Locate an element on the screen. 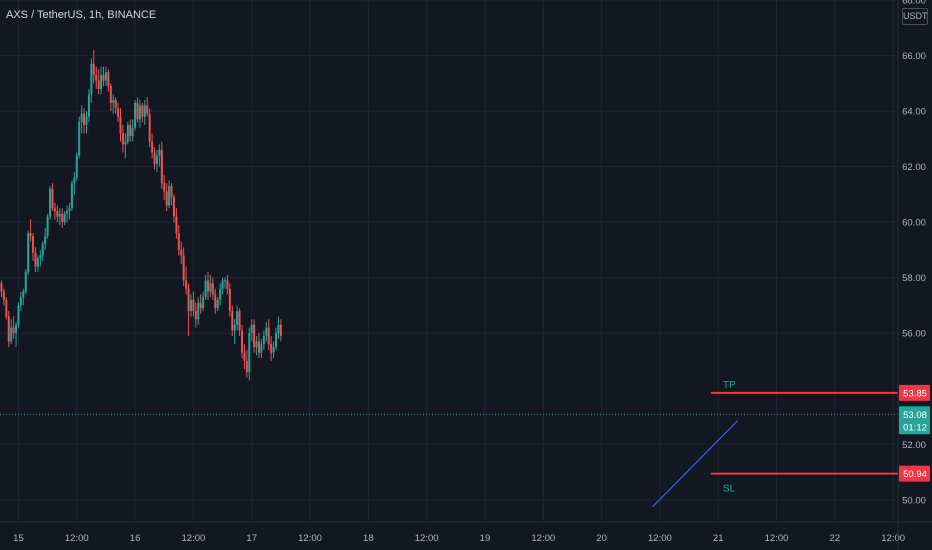 This screenshot has height=550, width=932. y-tick-label: 64.00 is located at coordinates (914, 112).